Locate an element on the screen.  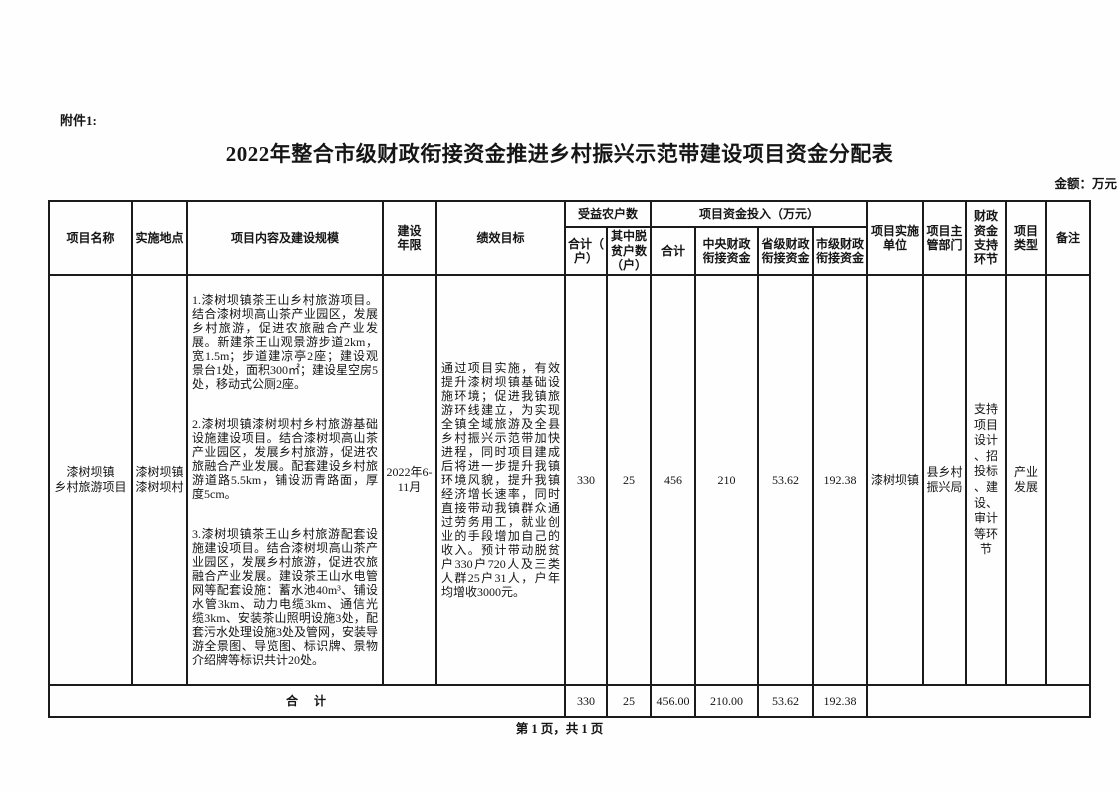
page-title: 2022年整合市级财政衔接资金推进乡村振兴示范带建设项目资金分配表 is located at coordinates (559, 154).